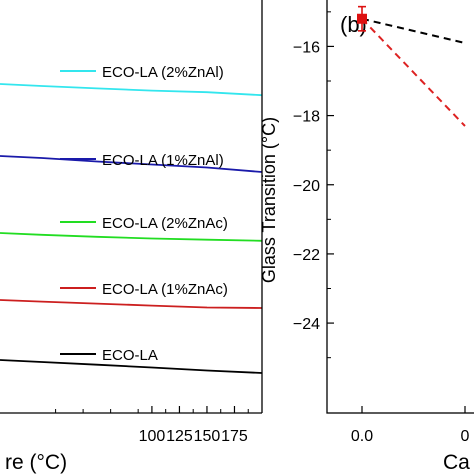 The width and height of the screenshot is (474, 474). What do you see at coordinates (410, 425) in the screenshot?
I see `panel-b-x-ticks: 0.0 0` at bounding box center [410, 425].